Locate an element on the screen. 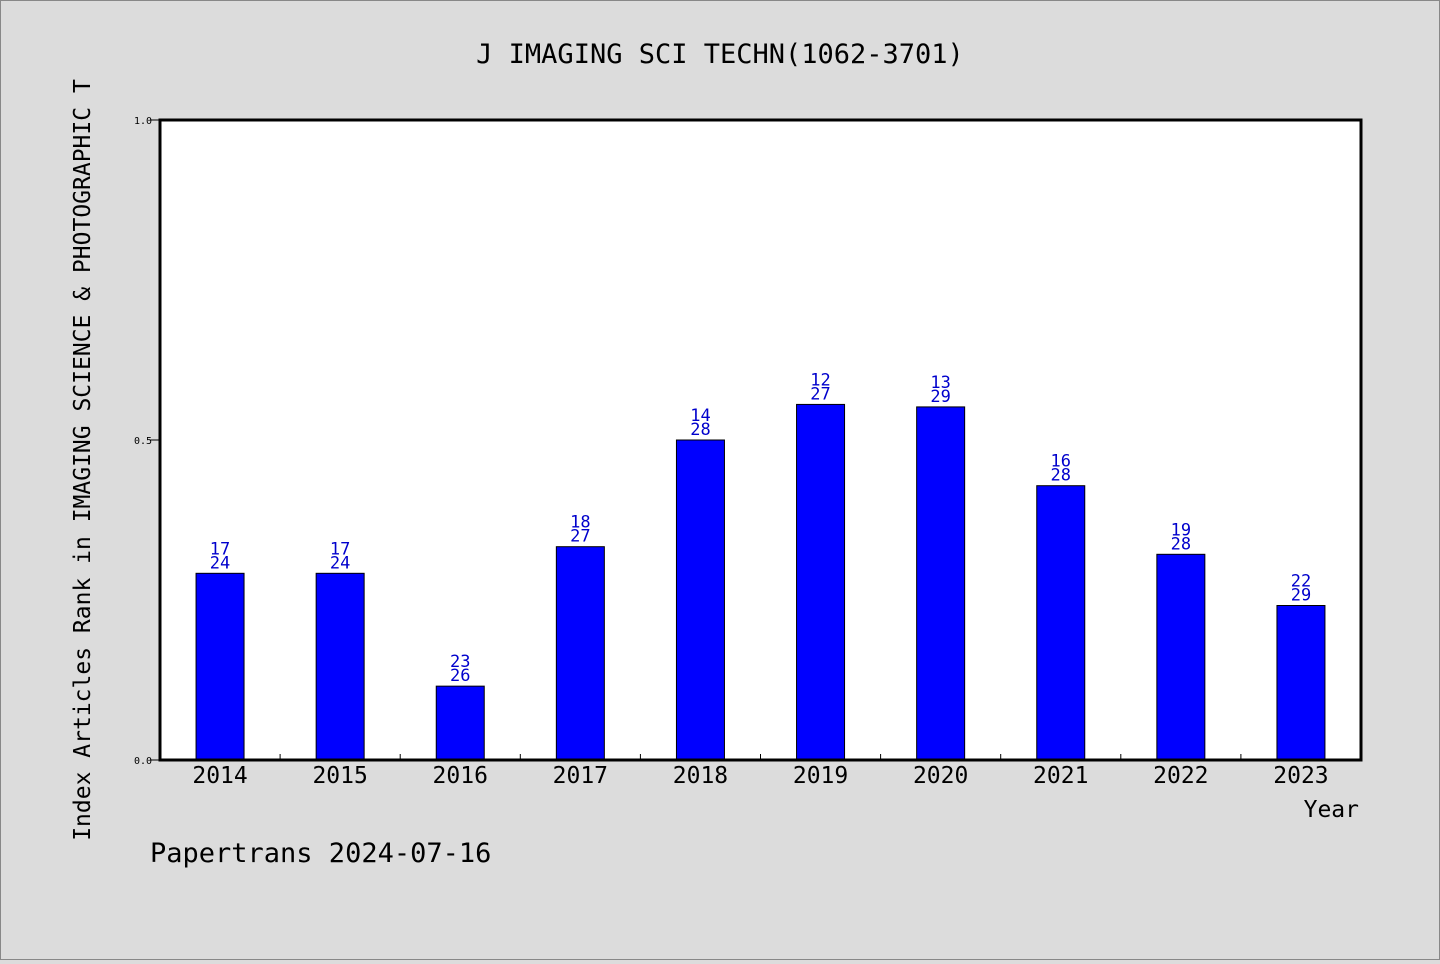  y-tick-label-0.5: 0.5 is located at coordinates (143, 441).